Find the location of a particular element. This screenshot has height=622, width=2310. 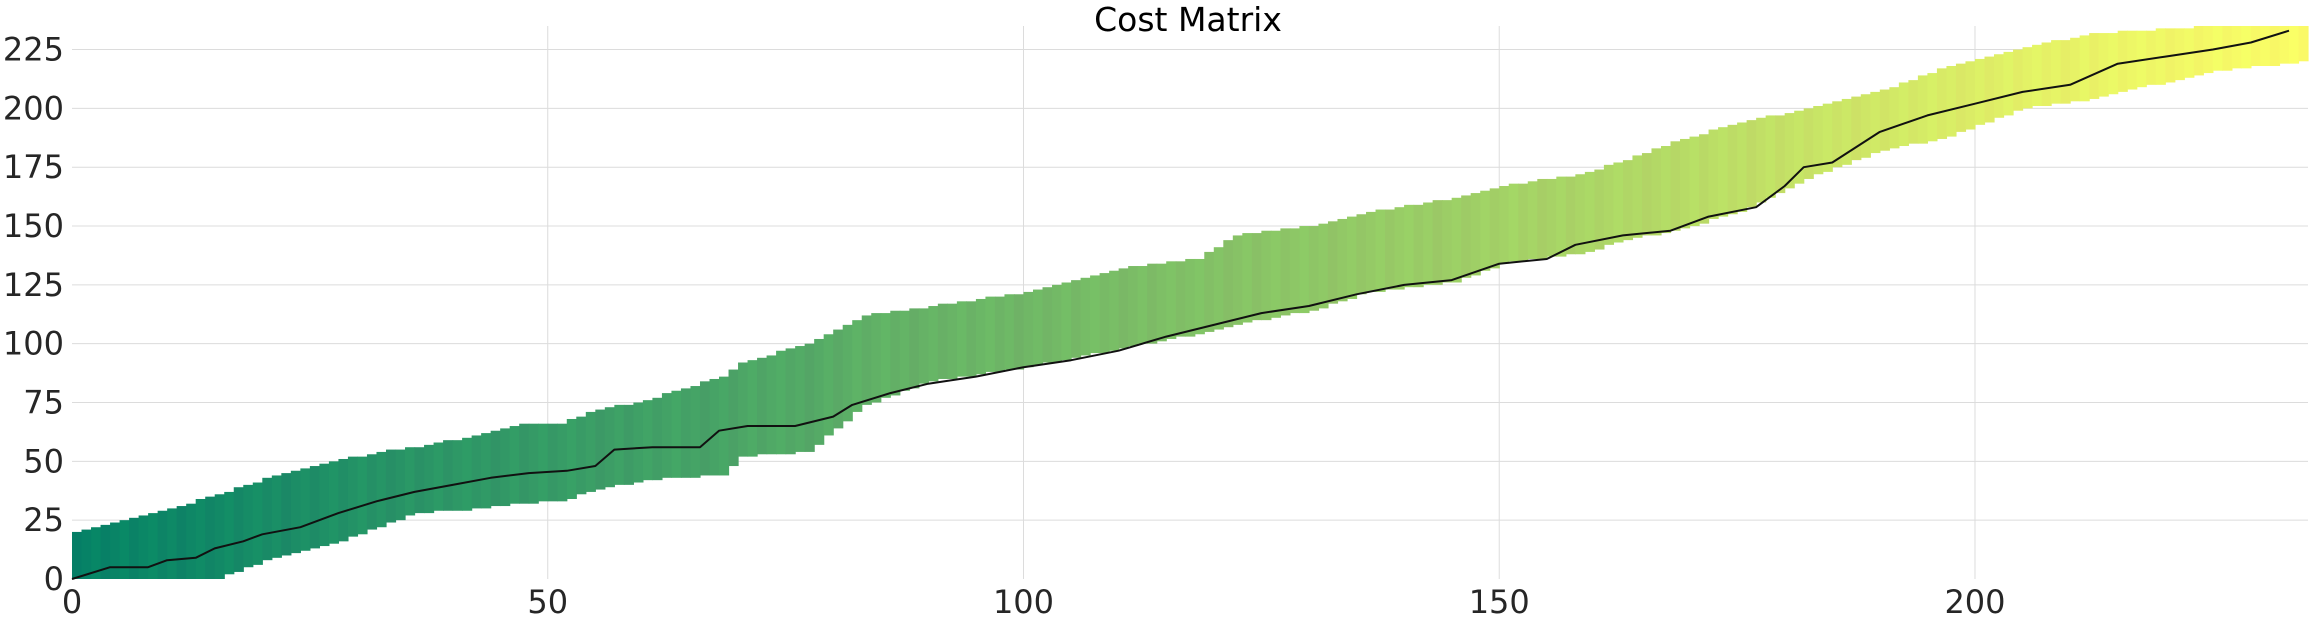

x-axis-tick-labels: 0 50 100 150 200 is located at coordinates (1034, 602).